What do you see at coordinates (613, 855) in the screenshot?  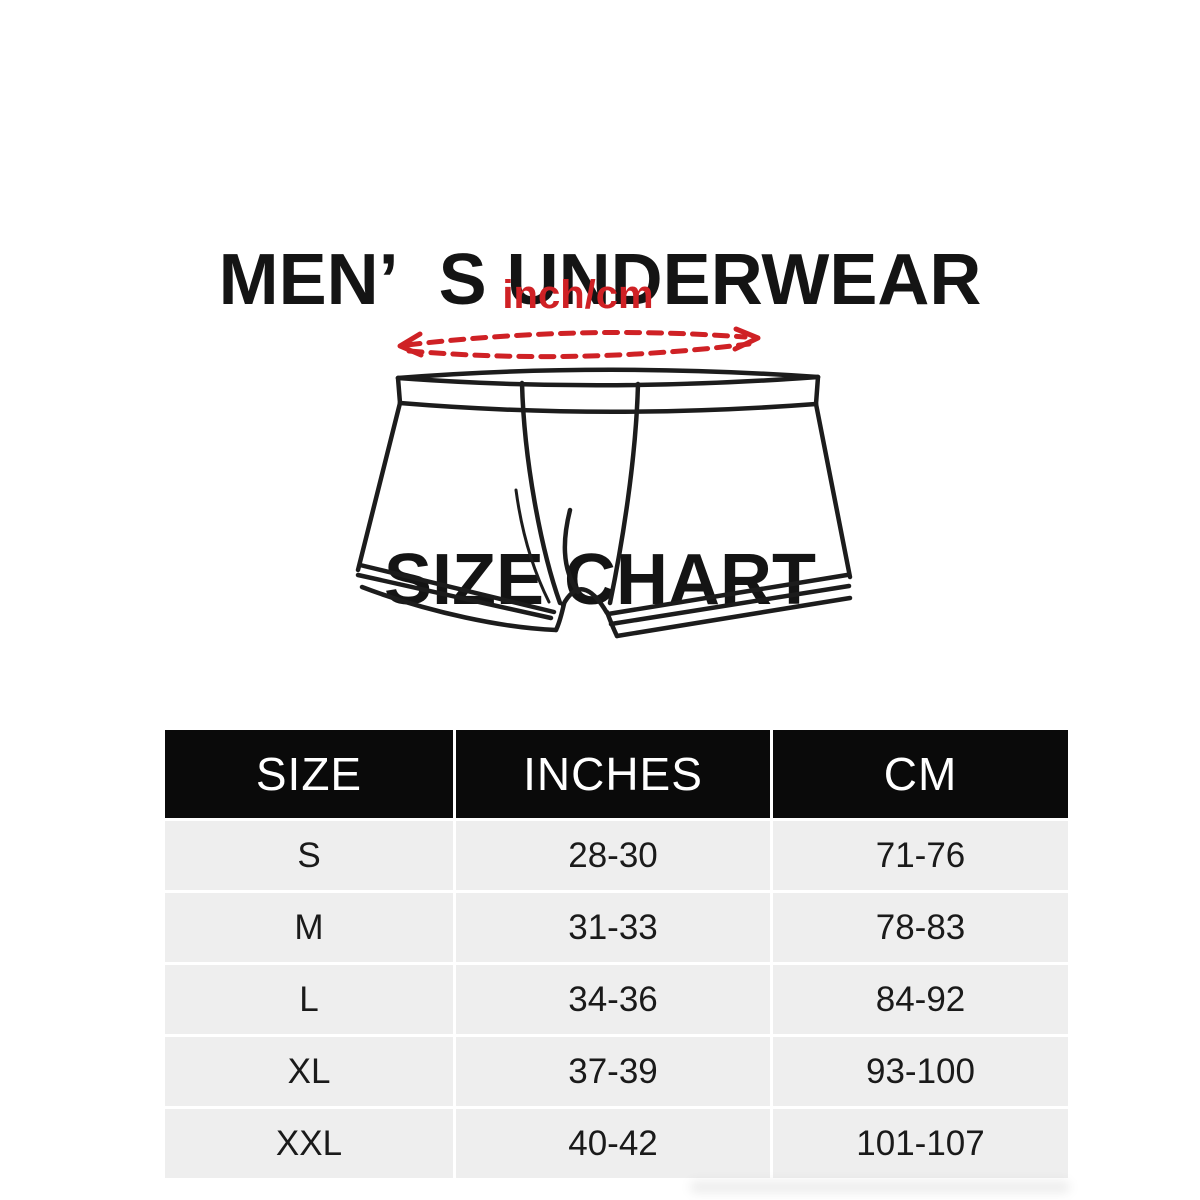 I see `table-row-s-inches: 28-30` at bounding box center [613, 855].